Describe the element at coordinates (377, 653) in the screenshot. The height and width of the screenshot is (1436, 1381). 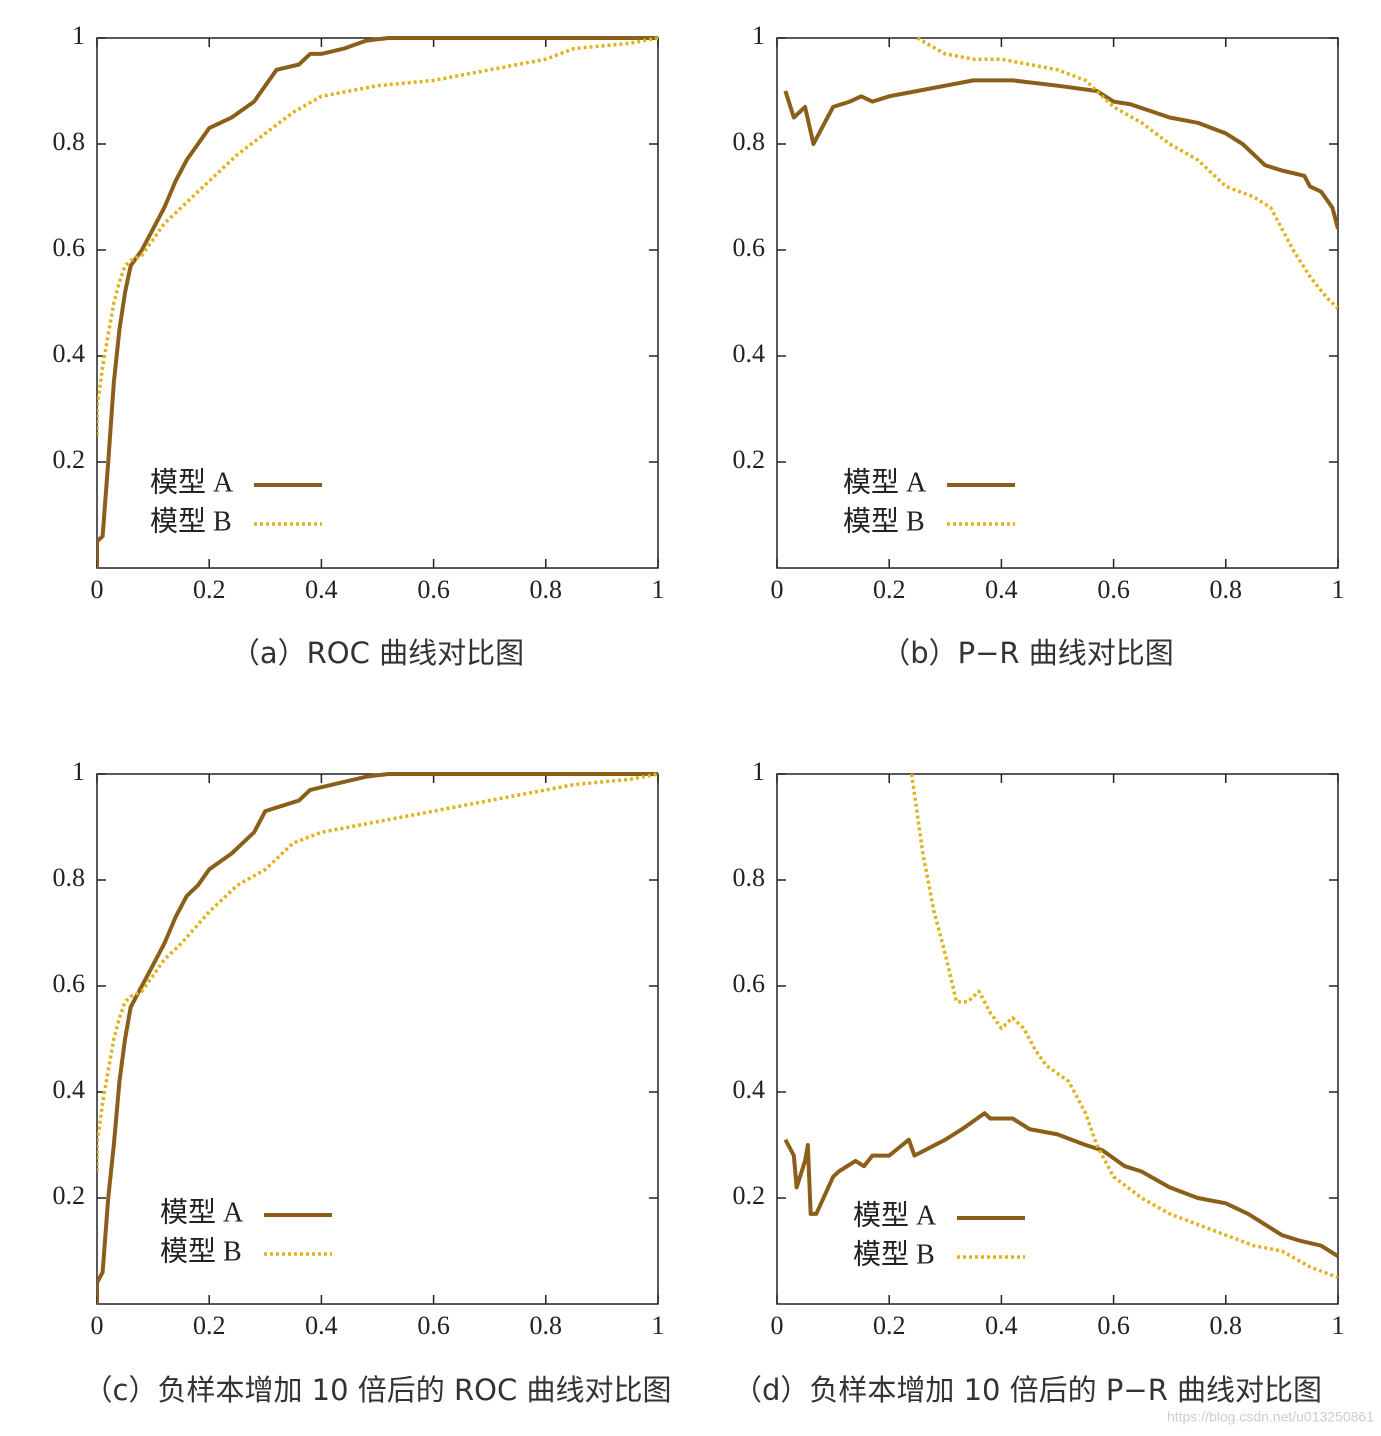
I see `caption: （a）ROC 曲线对比图` at that location.